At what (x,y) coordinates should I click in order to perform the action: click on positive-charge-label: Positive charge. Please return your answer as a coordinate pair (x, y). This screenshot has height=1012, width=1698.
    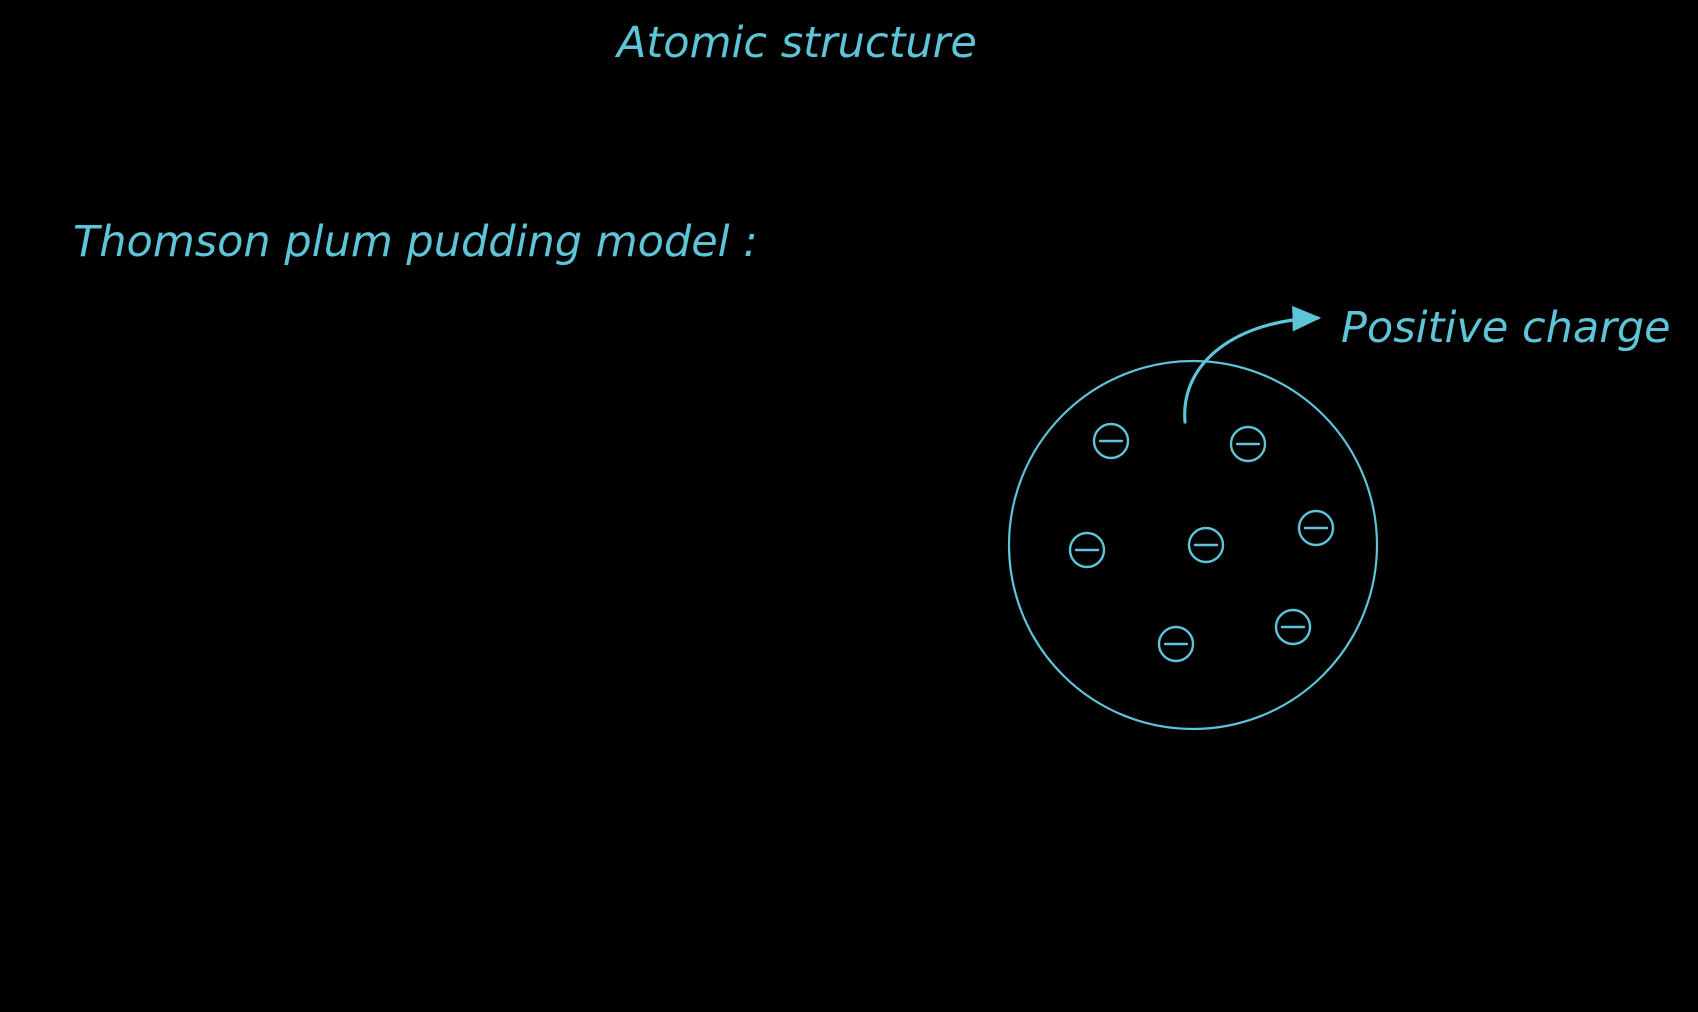
    Looking at the image, I should click on (1506, 328).